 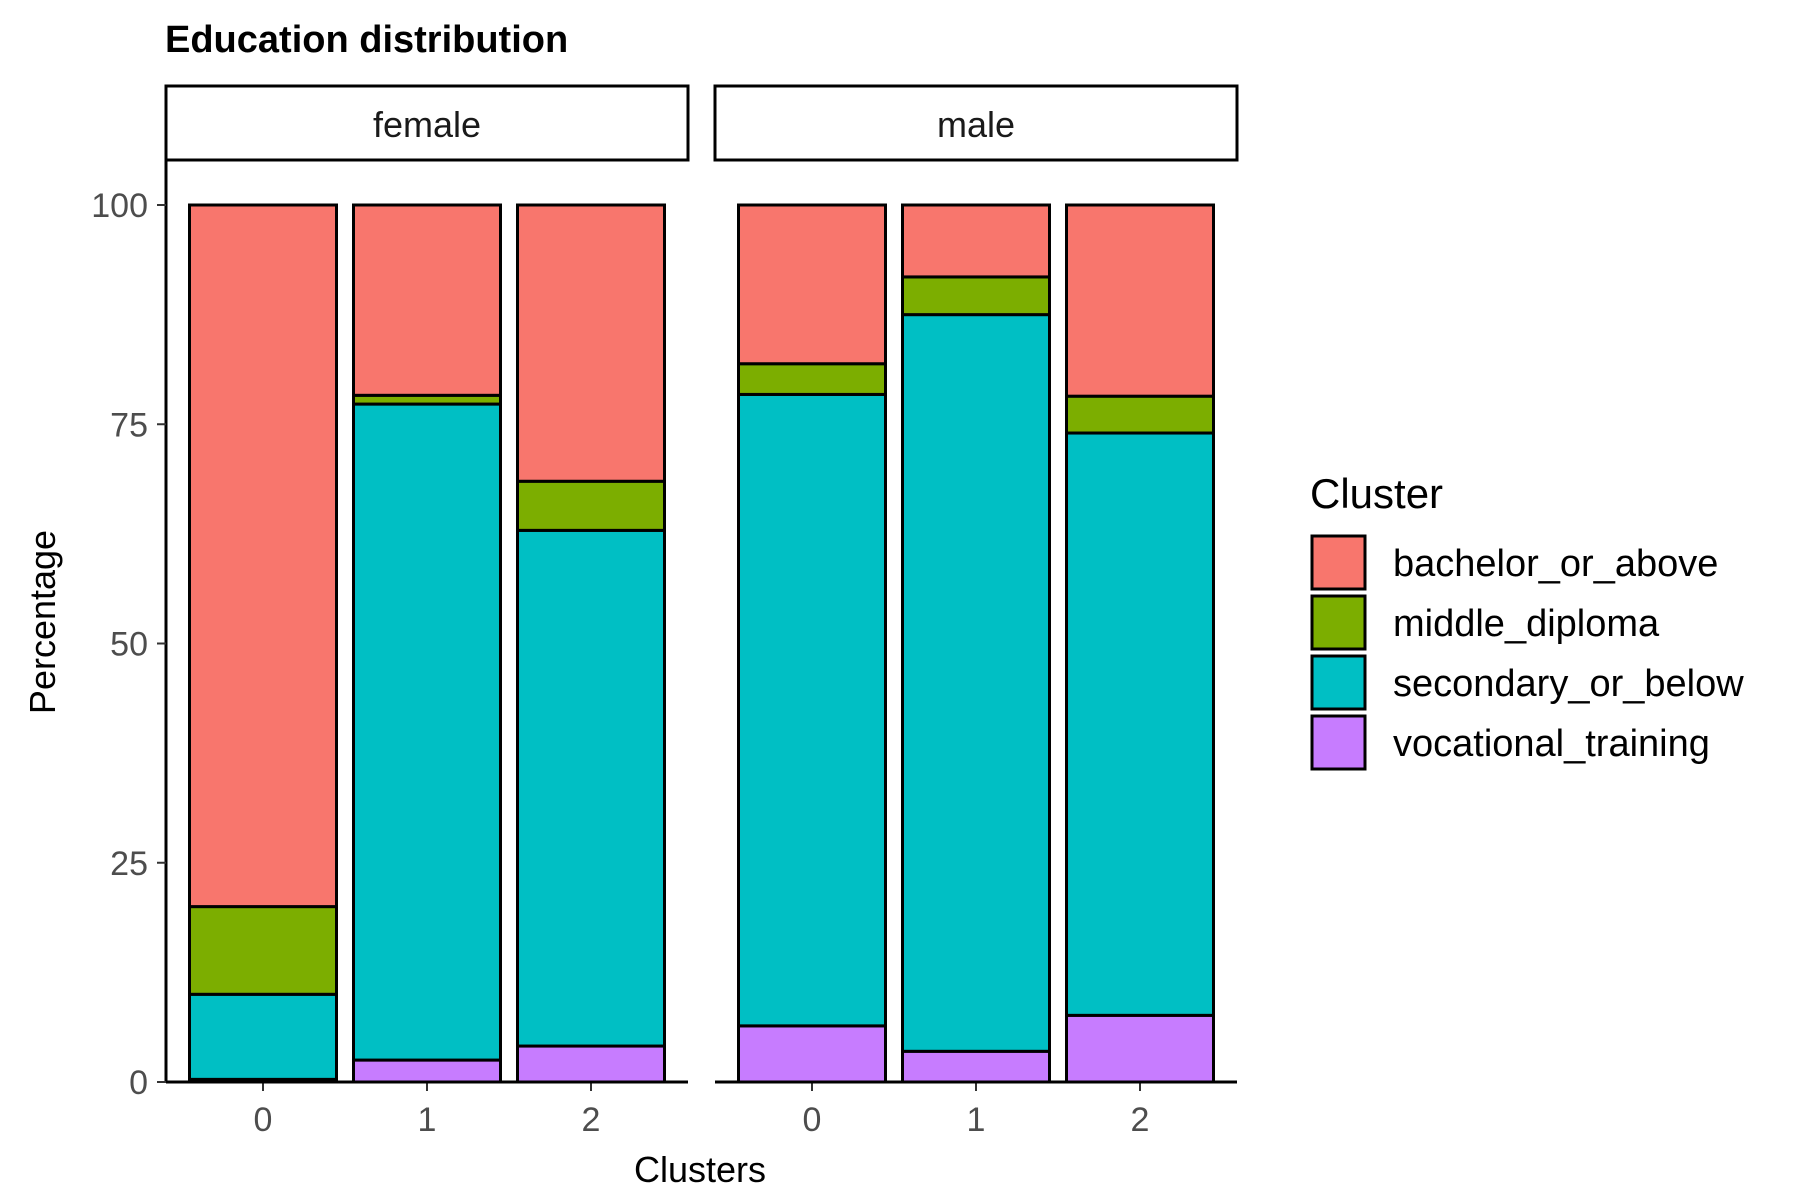 What do you see at coordinates (1551, 744) in the screenshot?
I see `legend-label: vocational_training` at bounding box center [1551, 744].